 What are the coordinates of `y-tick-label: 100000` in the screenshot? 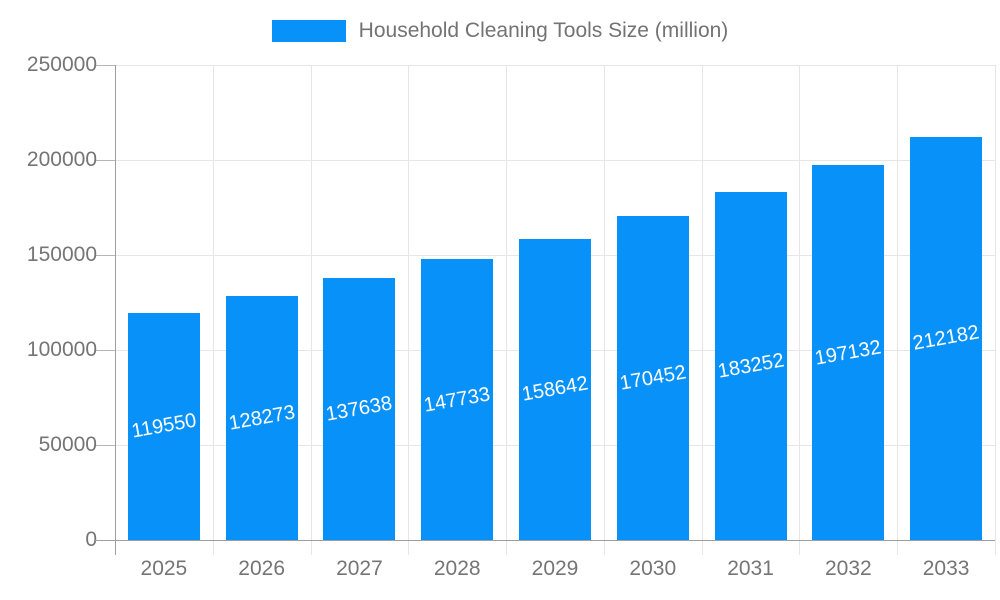 It's located at (61, 349).